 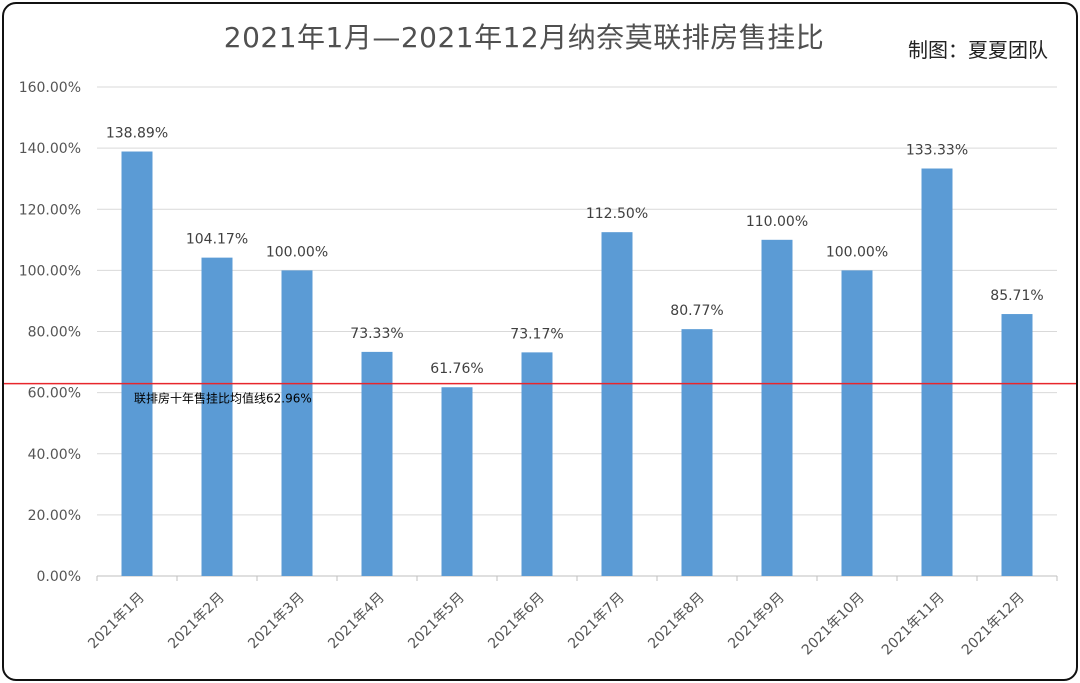 I want to click on y-tick-label: 0.00%, so click(x=59, y=577).